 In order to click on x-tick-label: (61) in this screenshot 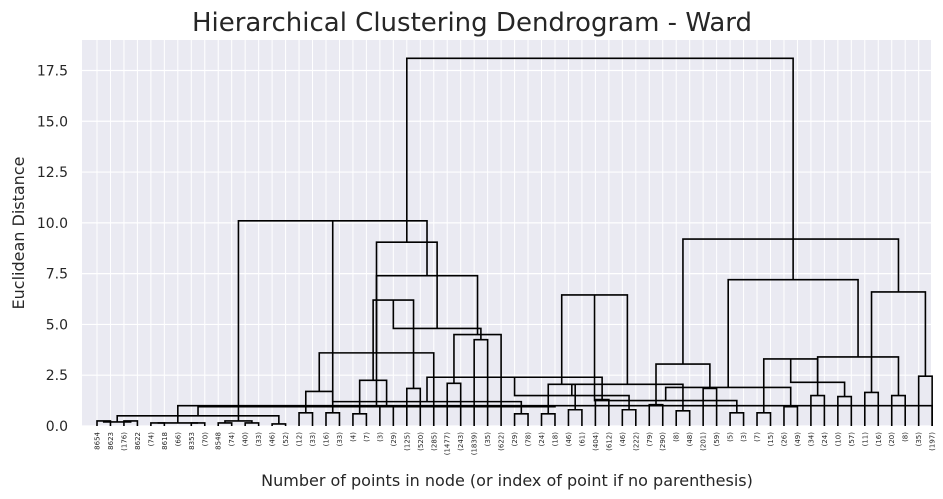, I will do `click(582, 439)`.